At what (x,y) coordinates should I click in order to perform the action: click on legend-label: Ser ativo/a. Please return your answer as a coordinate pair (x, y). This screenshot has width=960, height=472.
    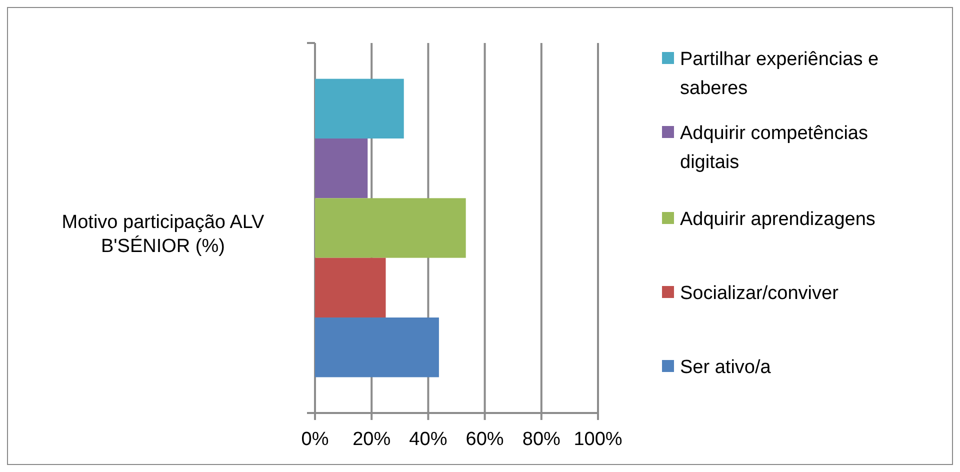
    Looking at the image, I should click on (726, 367).